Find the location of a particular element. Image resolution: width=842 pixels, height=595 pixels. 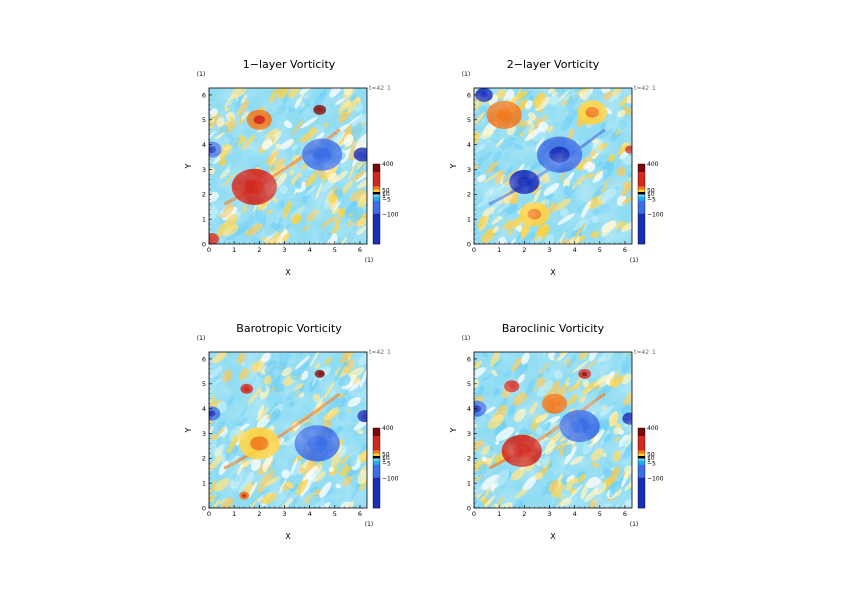

panel-title: 2−layer Vorticity is located at coordinates (553, 64).